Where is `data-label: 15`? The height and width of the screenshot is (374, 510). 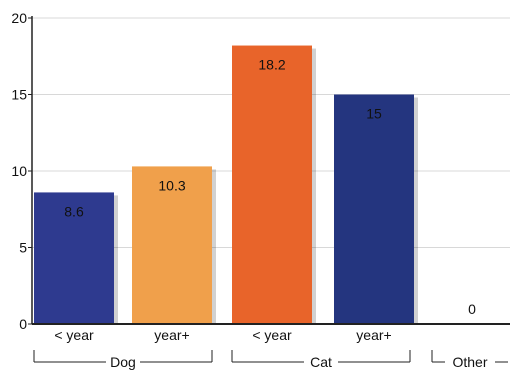 data-label: 15 is located at coordinates (374, 114).